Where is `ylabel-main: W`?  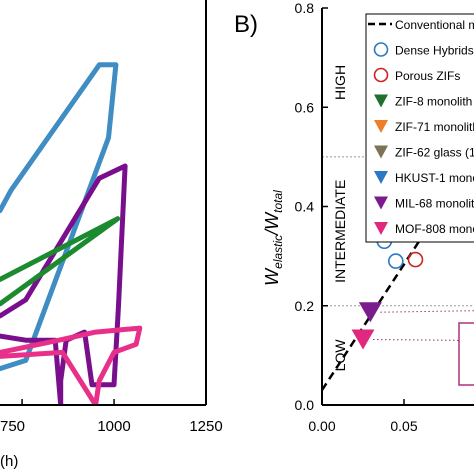
ylabel-main: W is located at coordinates (272, 276).